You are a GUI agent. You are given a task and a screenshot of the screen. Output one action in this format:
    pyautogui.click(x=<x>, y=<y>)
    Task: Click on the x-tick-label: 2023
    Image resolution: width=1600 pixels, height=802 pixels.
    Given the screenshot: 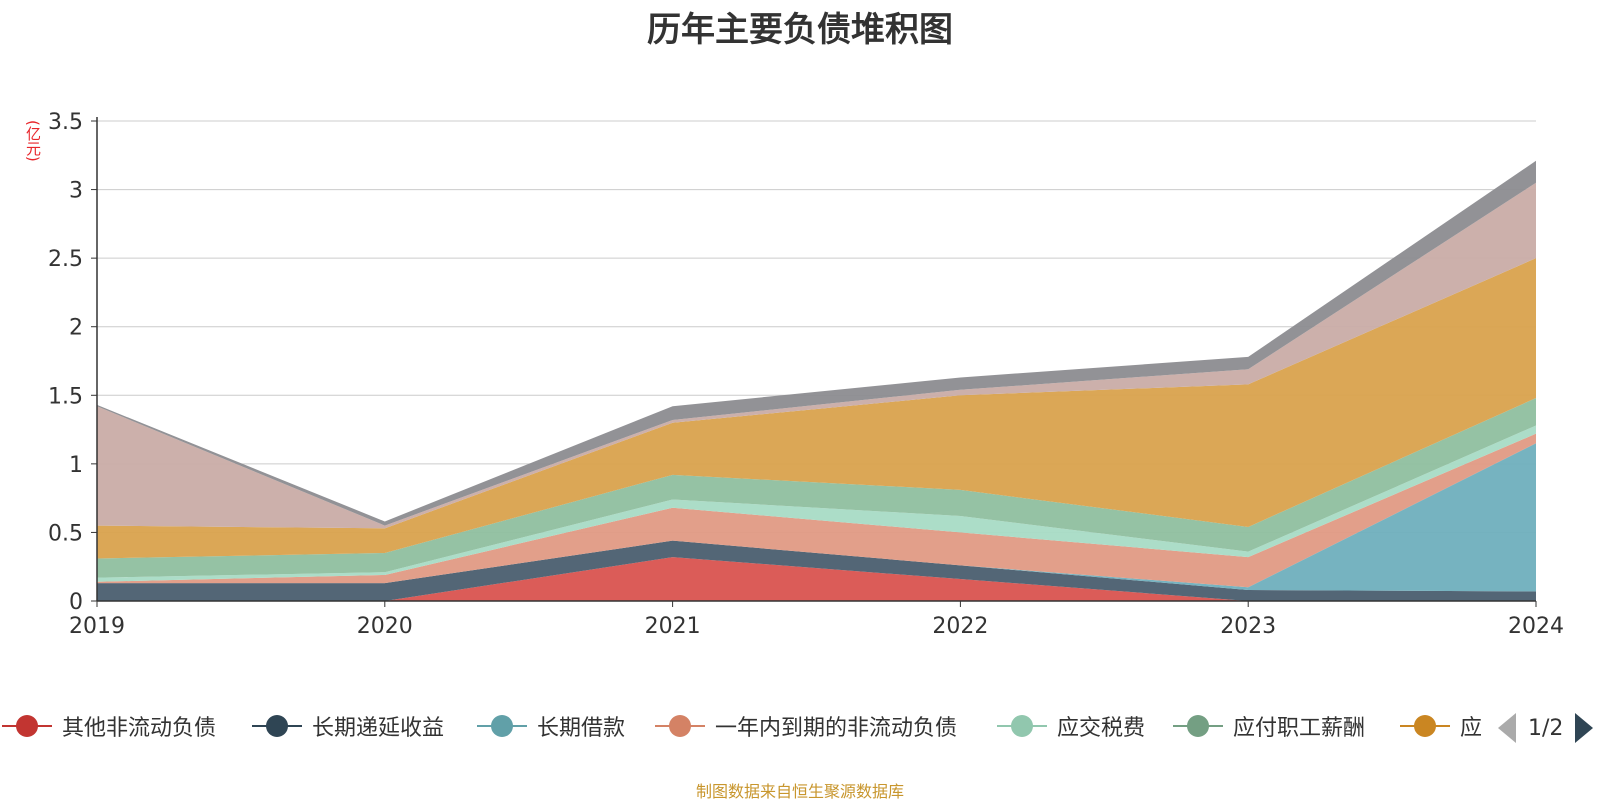 What is the action you would take?
    pyautogui.click(x=1248, y=626)
    